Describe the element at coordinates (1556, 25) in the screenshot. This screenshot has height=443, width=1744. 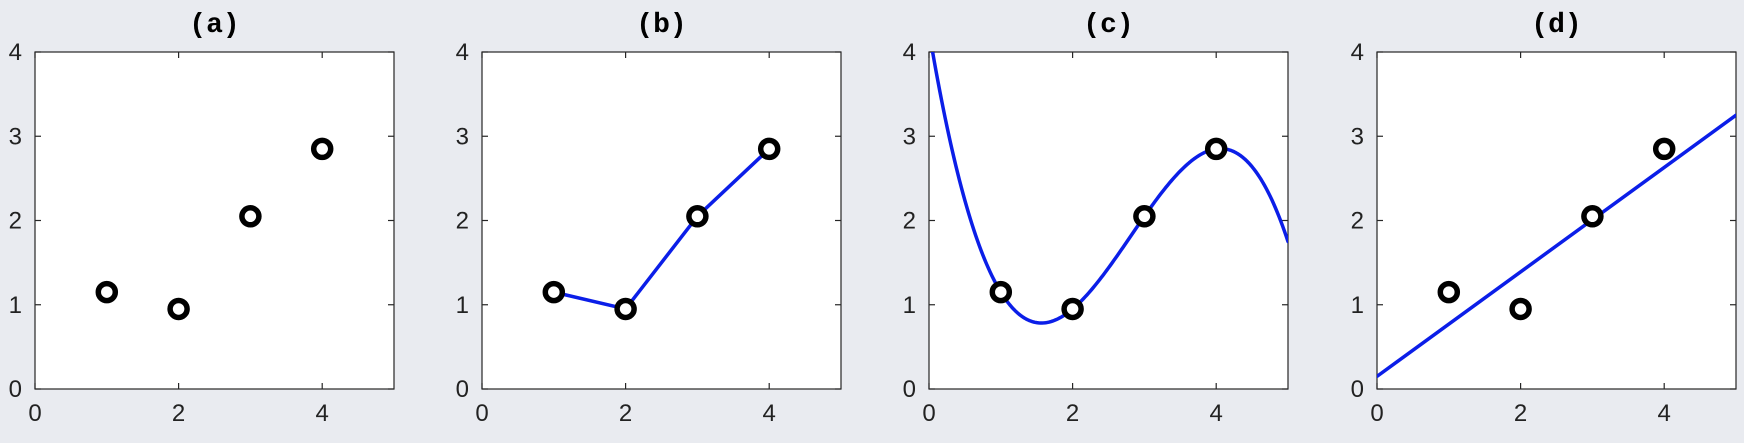
I see `panel-title: (d)` at that location.